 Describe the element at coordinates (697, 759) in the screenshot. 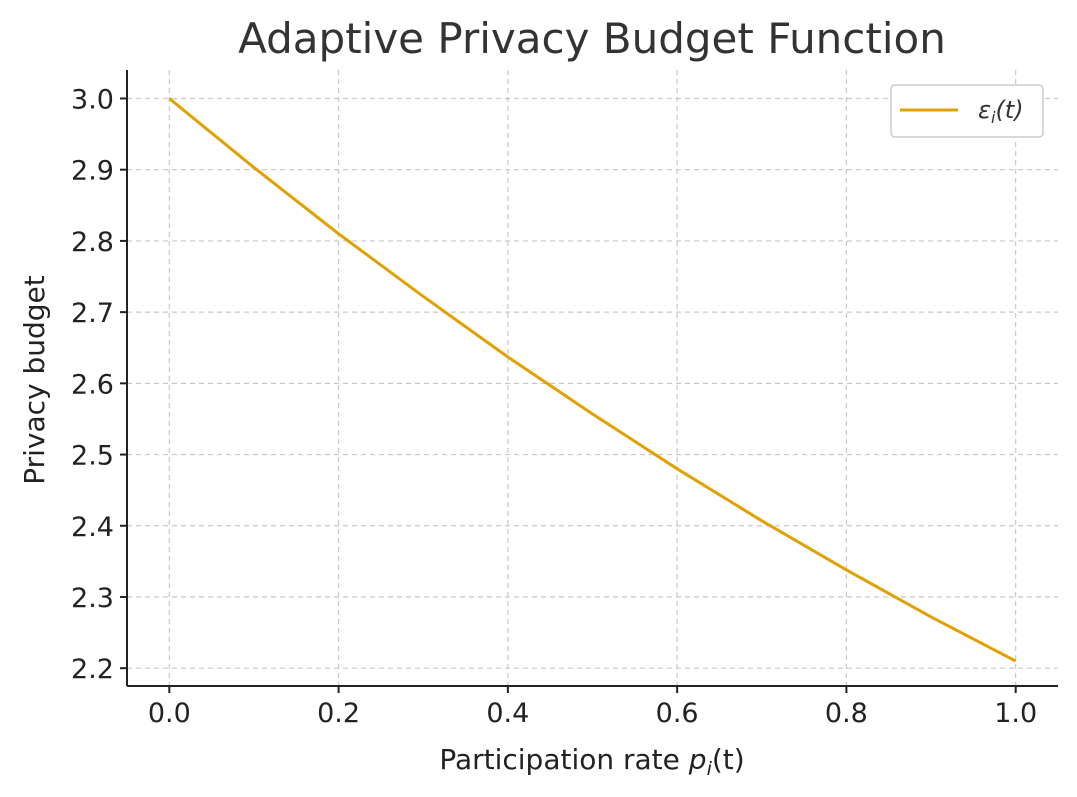

I see `x-axis-label-math: p` at that location.